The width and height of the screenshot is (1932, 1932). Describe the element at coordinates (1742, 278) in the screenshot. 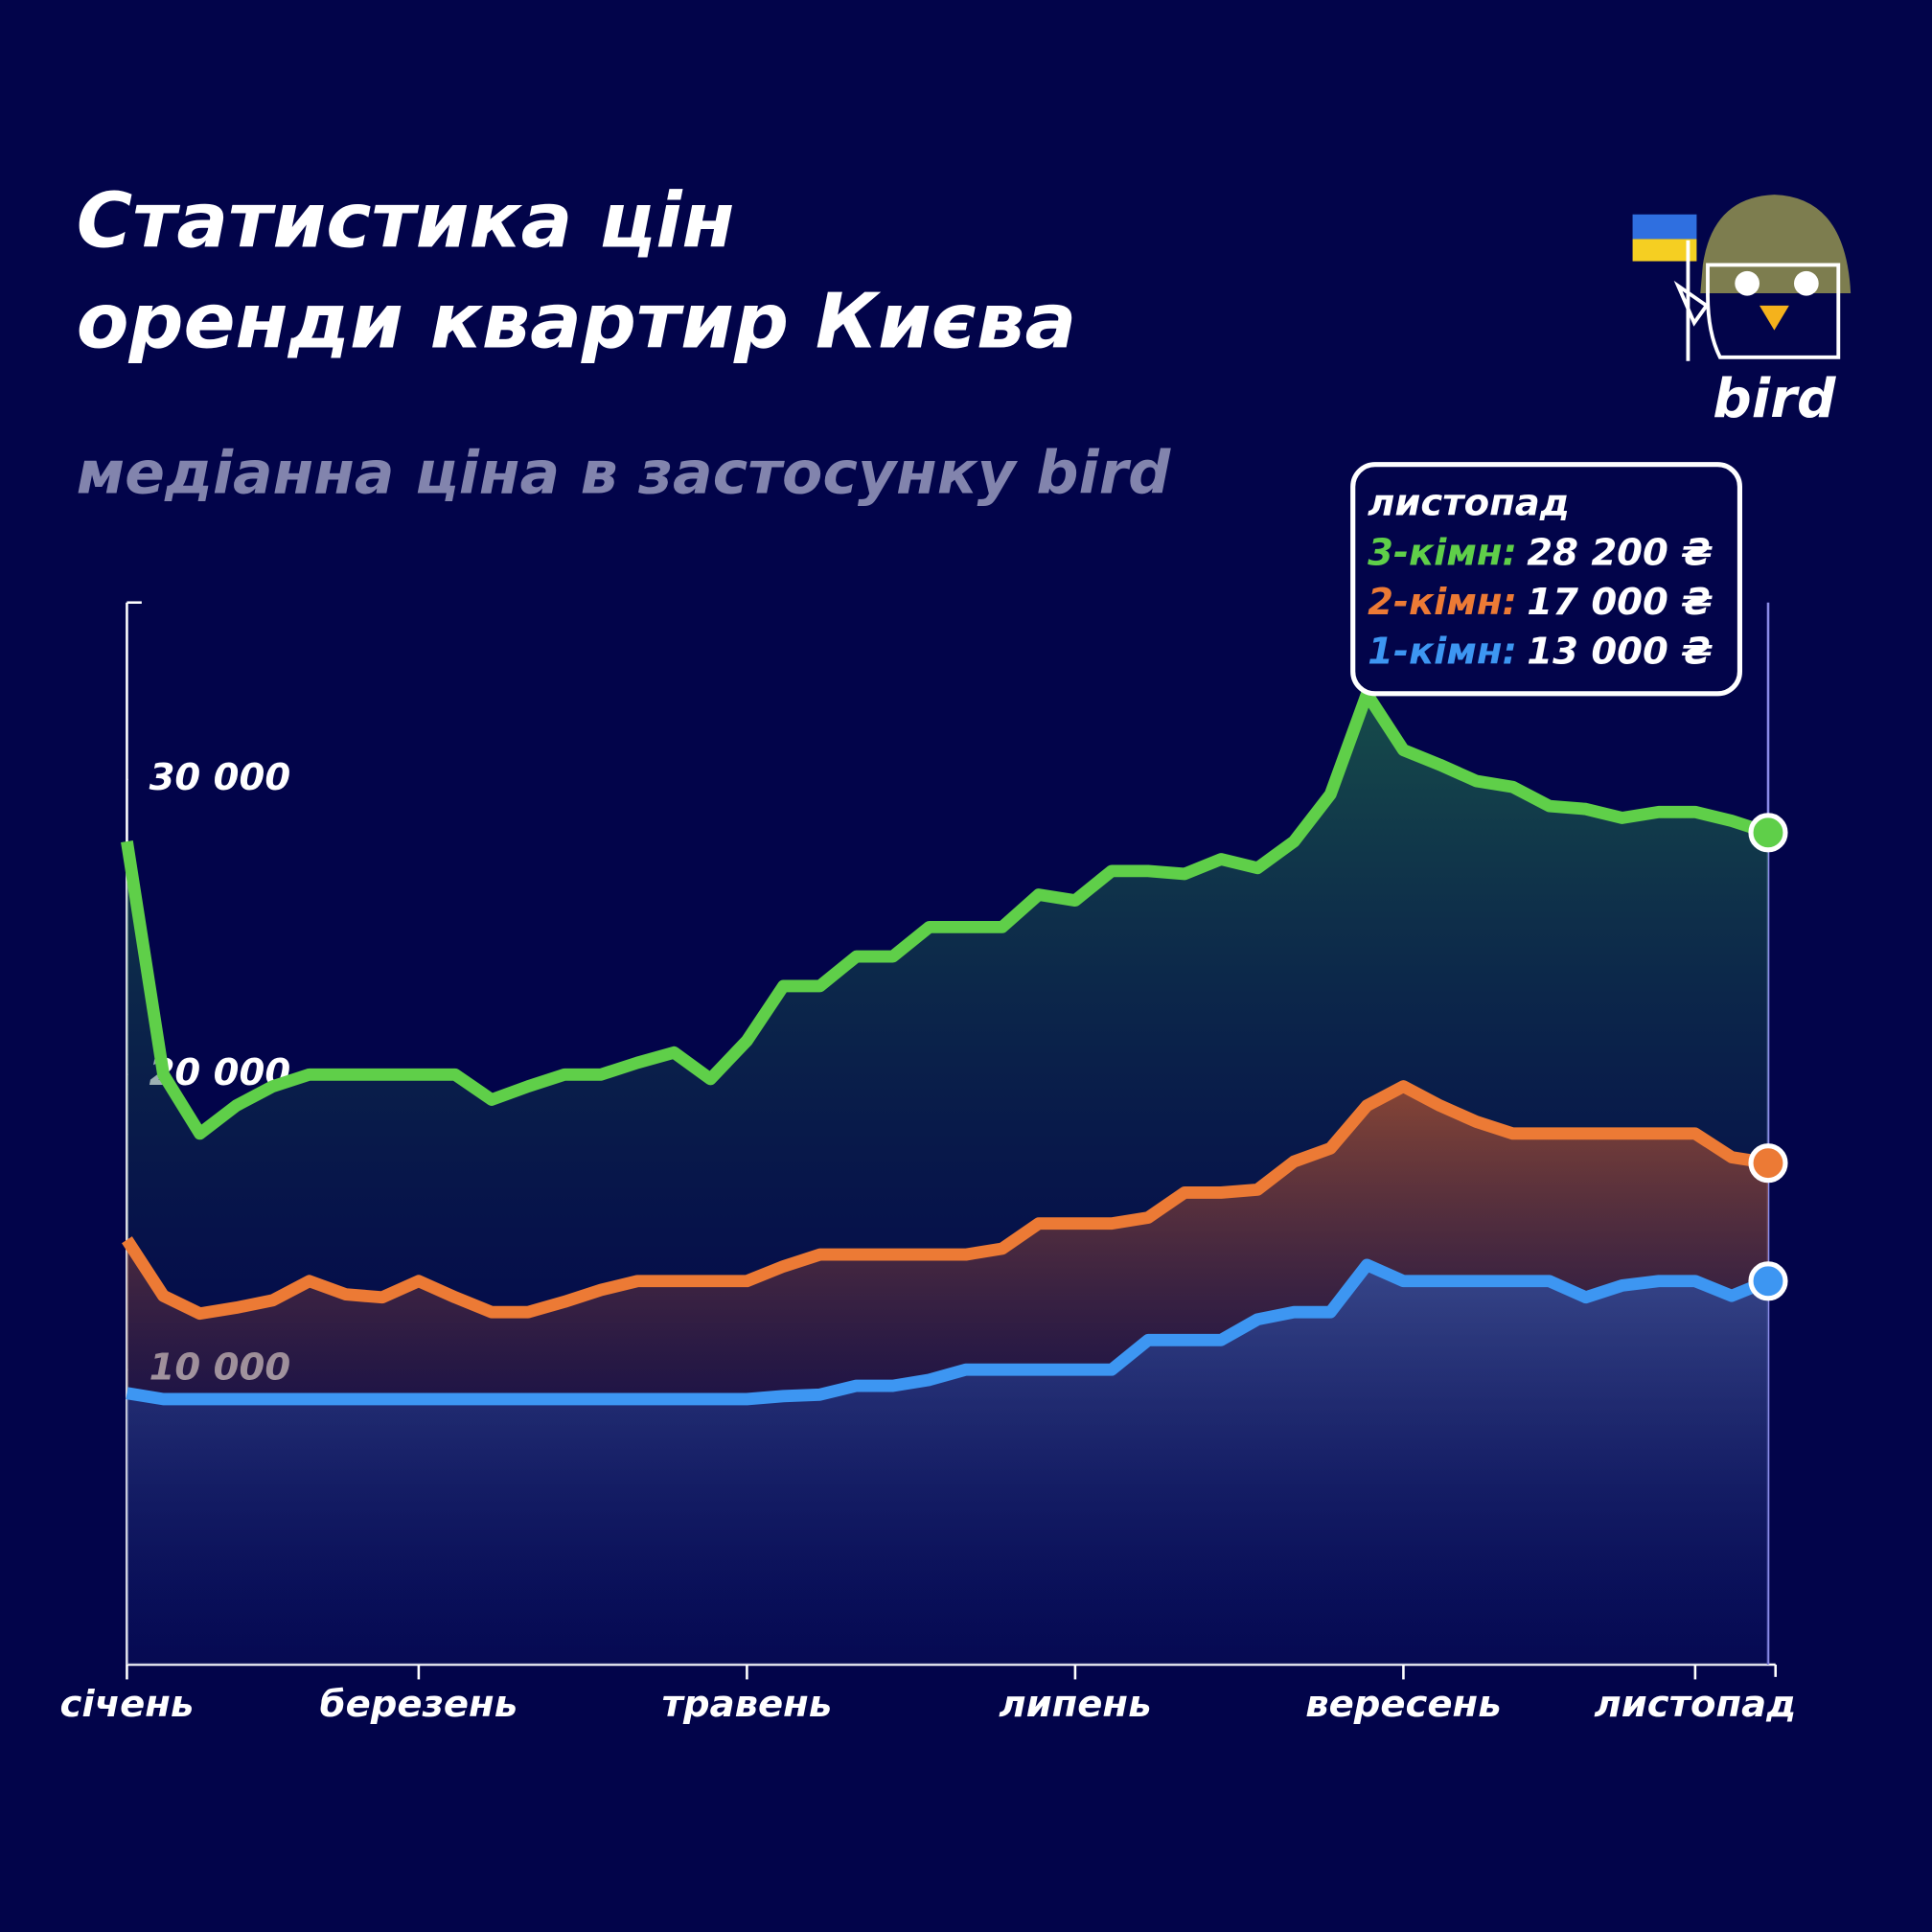

I see `logo-icon` at that location.